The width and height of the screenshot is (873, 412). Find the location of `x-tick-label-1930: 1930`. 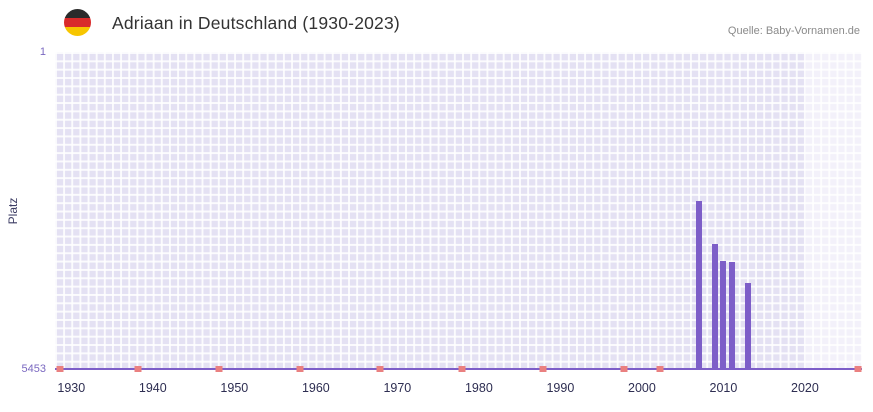

x-tick-label-1930: 1930 is located at coordinates (71, 388).